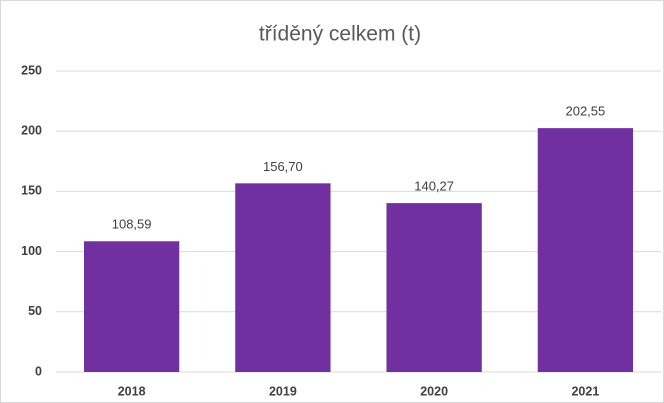 The height and width of the screenshot is (403, 664). I want to click on y-tick-label: 150, so click(31, 191).